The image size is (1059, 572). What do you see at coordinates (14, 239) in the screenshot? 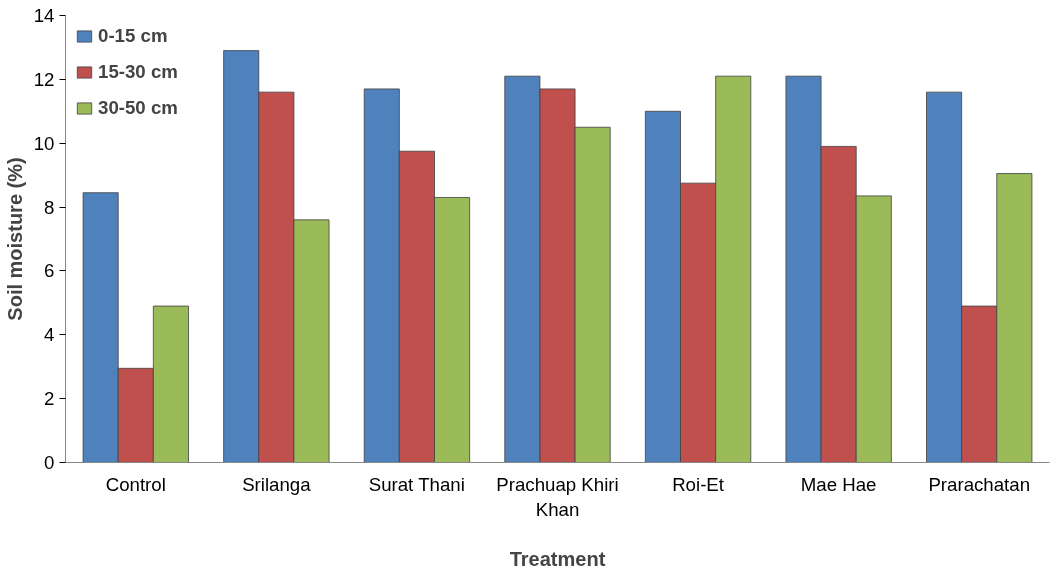
I see `y-axis-title: Soil moisture (%)` at bounding box center [14, 239].